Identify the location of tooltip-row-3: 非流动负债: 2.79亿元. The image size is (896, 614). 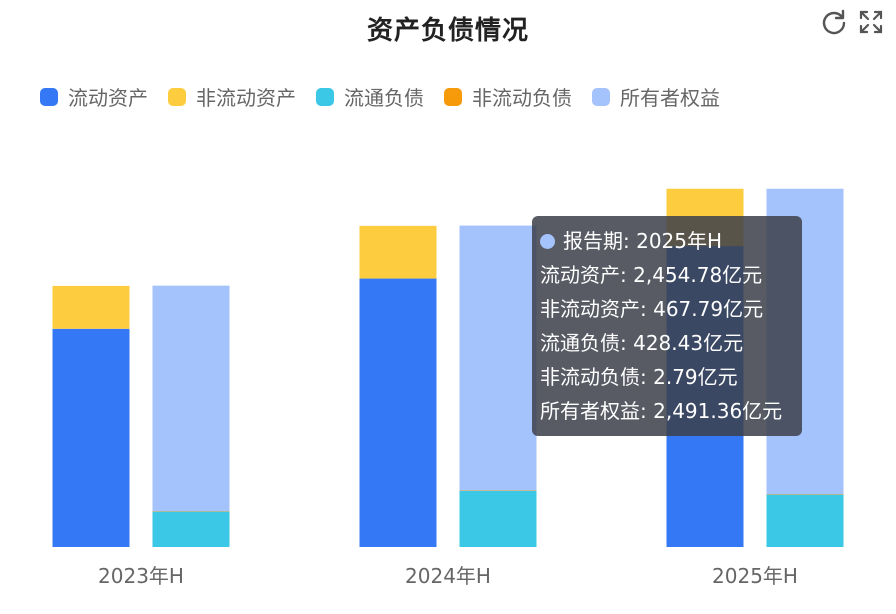
(639, 377).